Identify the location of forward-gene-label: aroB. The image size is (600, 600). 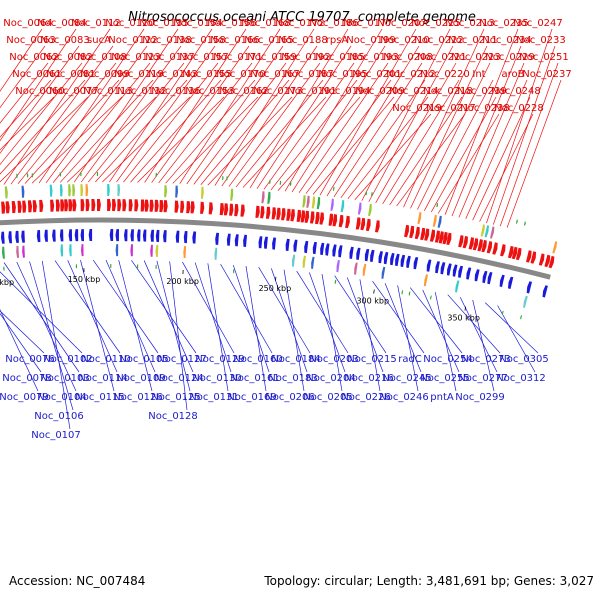
(513, 74).